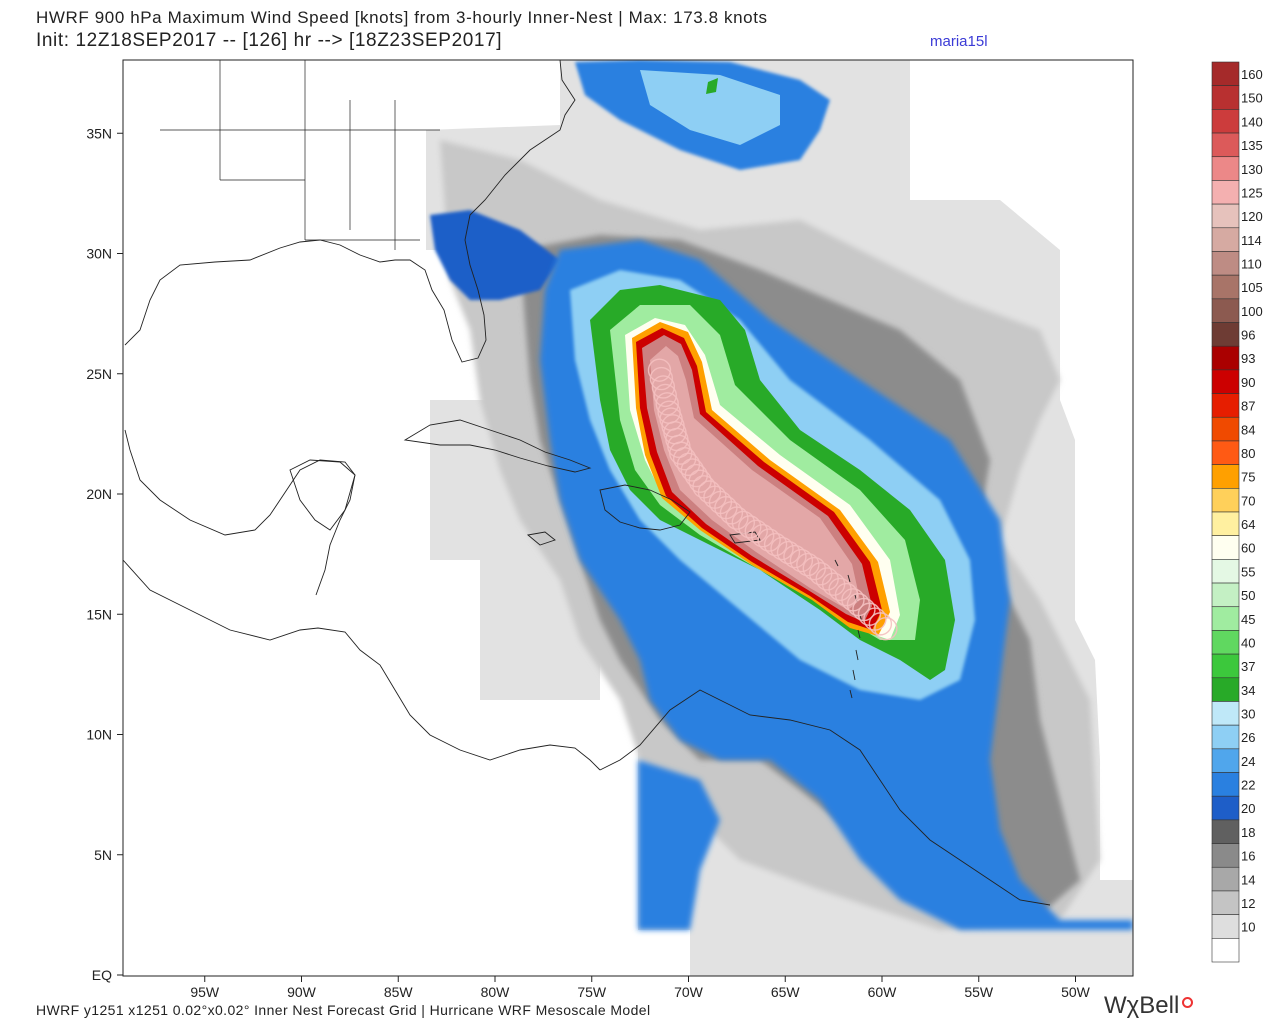 The image size is (1280, 1024). I want to click on colorbar-label: 34, so click(1248, 690).